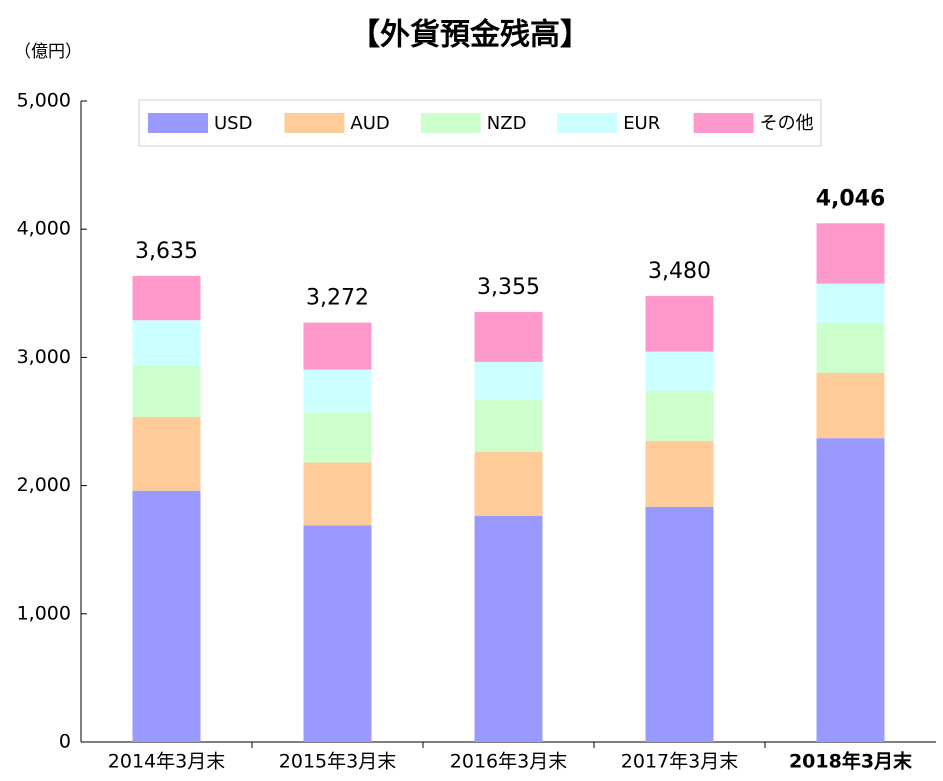 The width and height of the screenshot is (943, 781). I want to click on total-label: 4,046, so click(851, 198).